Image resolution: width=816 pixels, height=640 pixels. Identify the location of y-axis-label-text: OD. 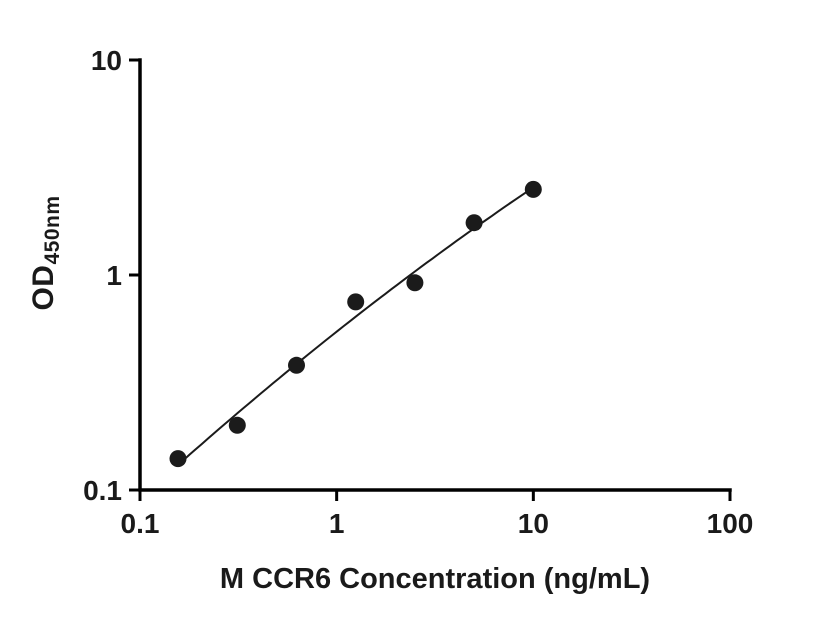
(43, 287).